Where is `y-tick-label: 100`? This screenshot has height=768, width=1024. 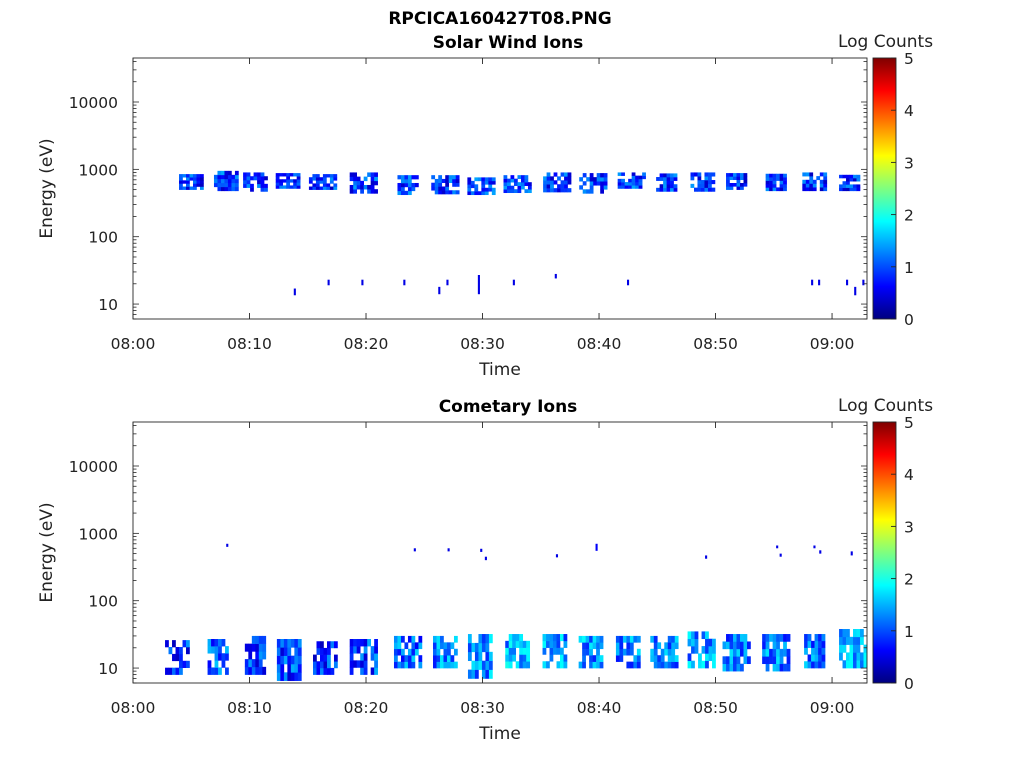
y-tick-label: 100 is located at coordinates (103, 238).